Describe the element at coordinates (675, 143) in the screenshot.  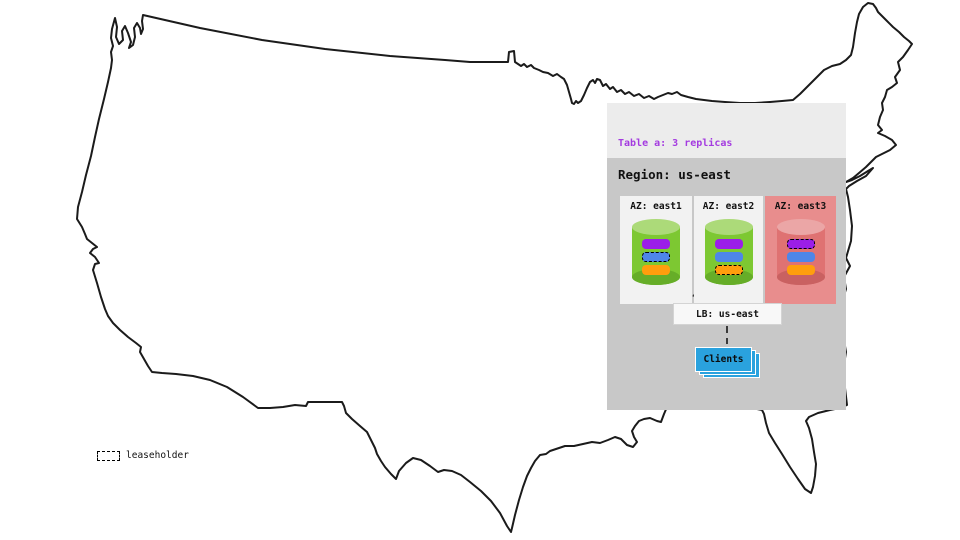
I see `legend-item-table-a: Table a: 3 replicas` at that location.